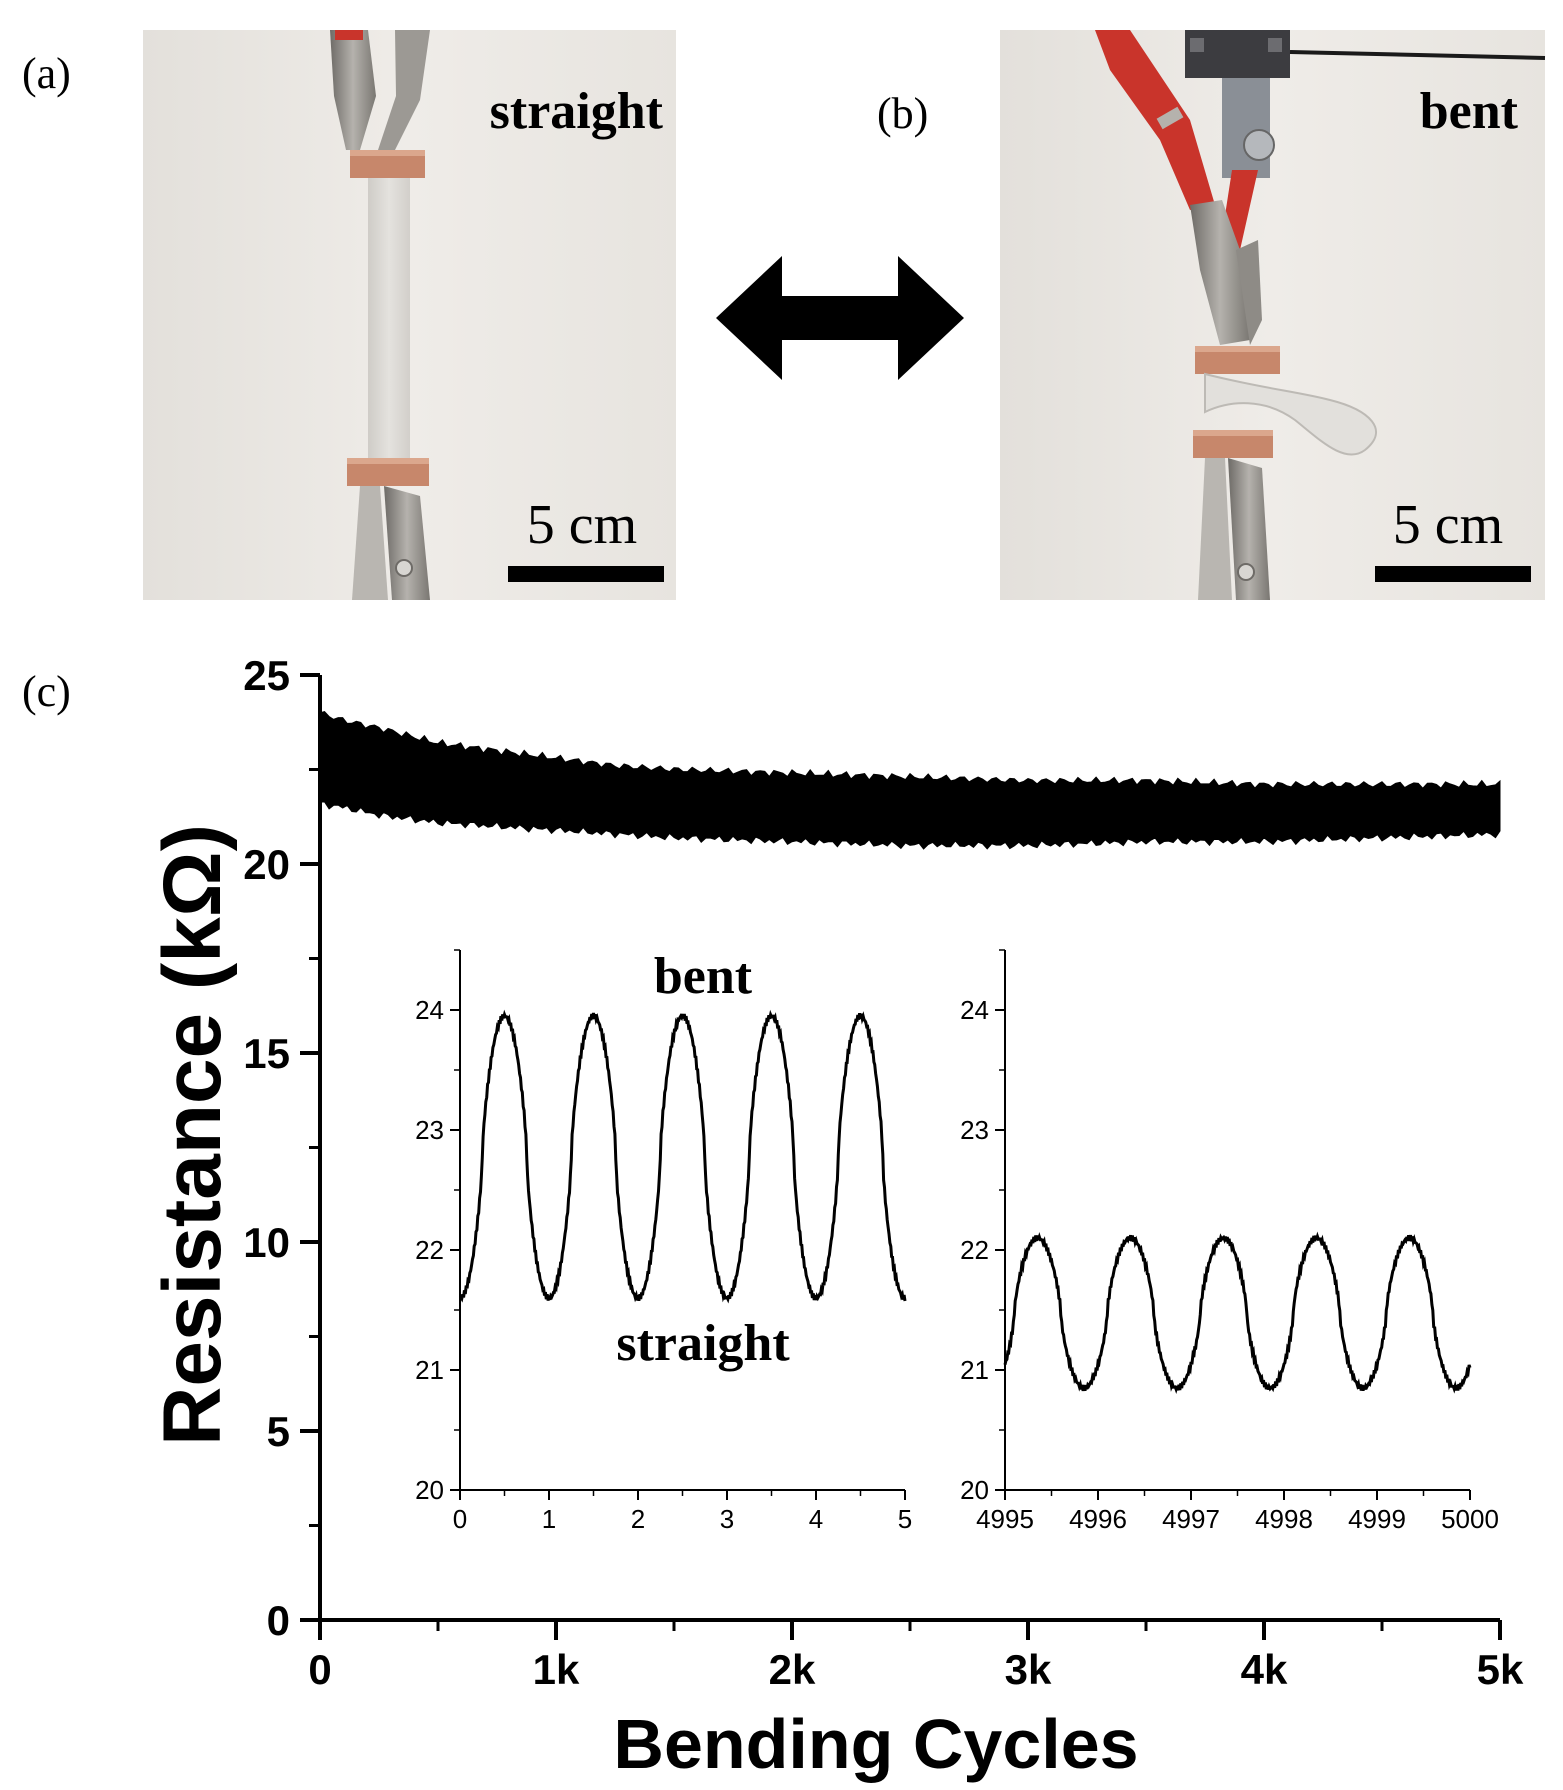 The height and width of the screenshot is (1790, 1563). Describe the element at coordinates (1284, 1519) in the screenshot. I see `inset-final-x-tick-label: 4998` at that location.